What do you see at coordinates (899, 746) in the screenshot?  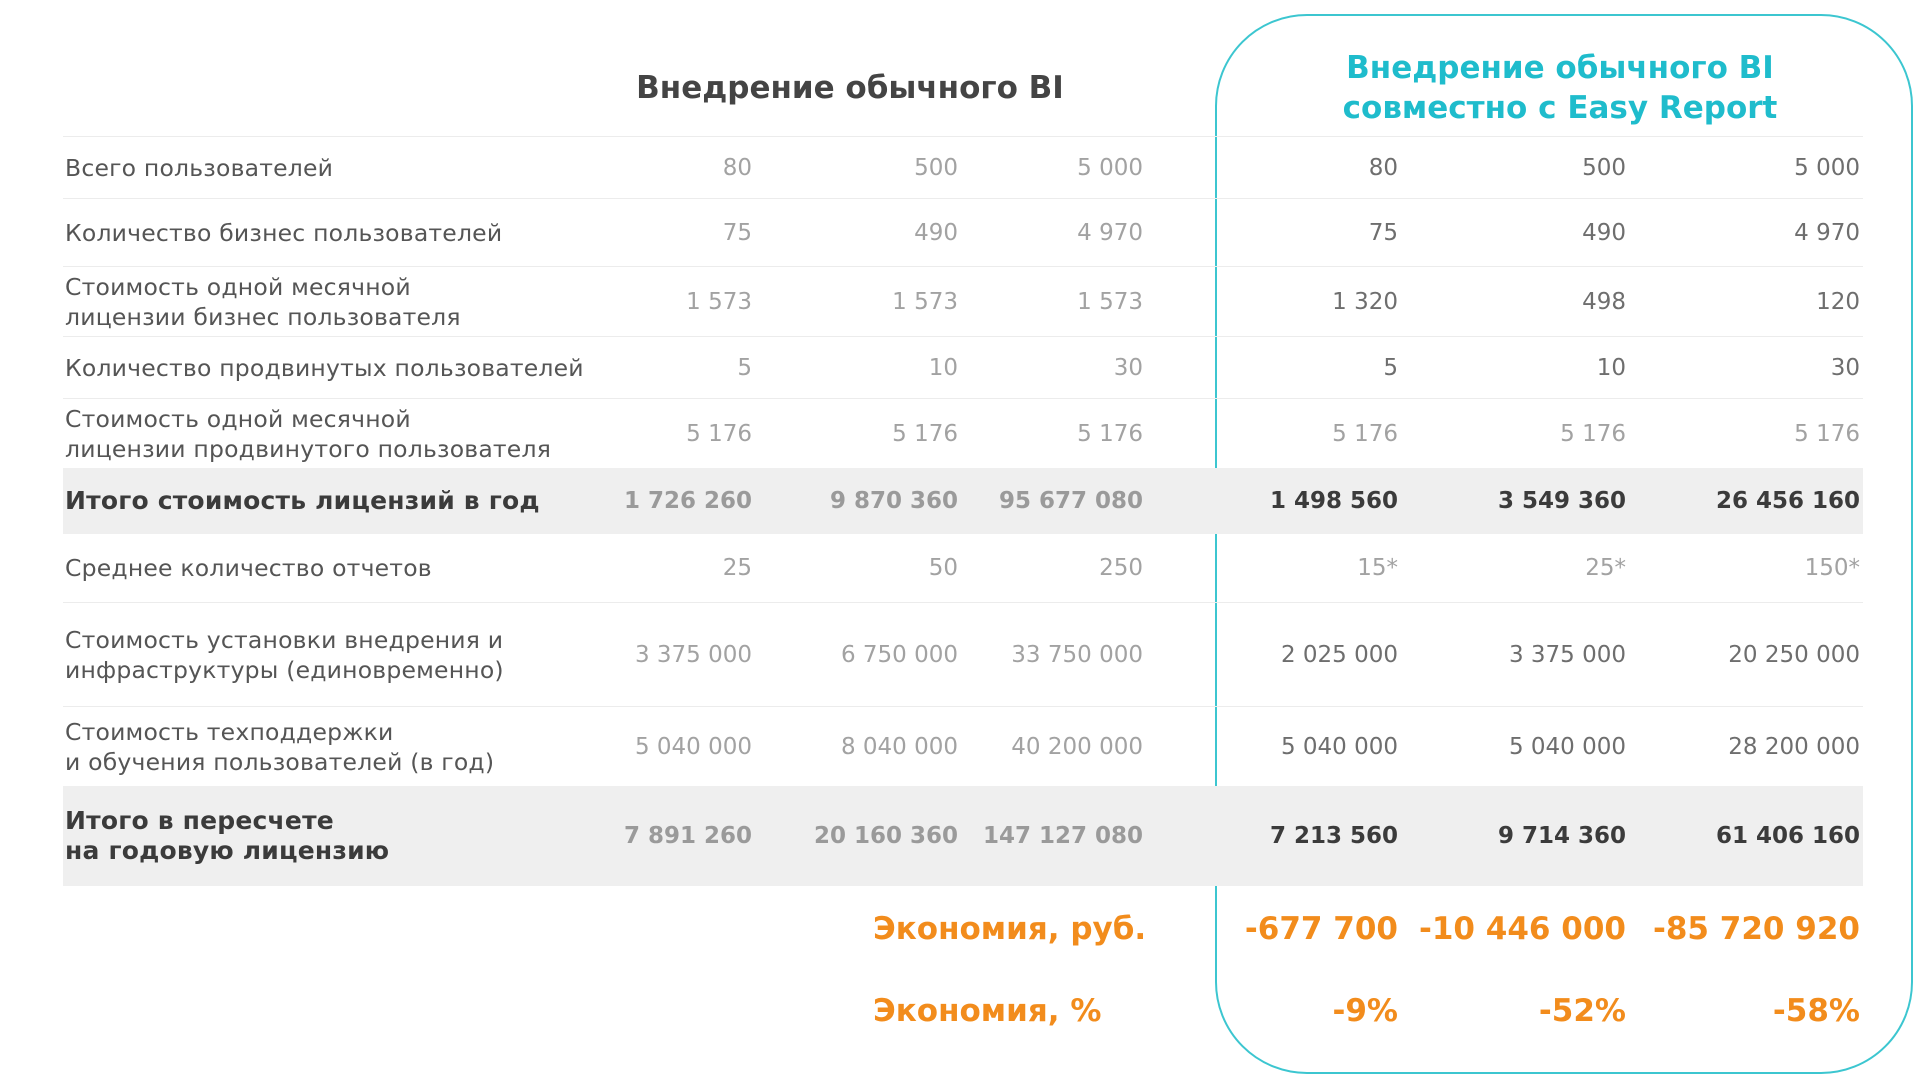 I see `cell-std-500: 8 040 000` at bounding box center [899, 746].